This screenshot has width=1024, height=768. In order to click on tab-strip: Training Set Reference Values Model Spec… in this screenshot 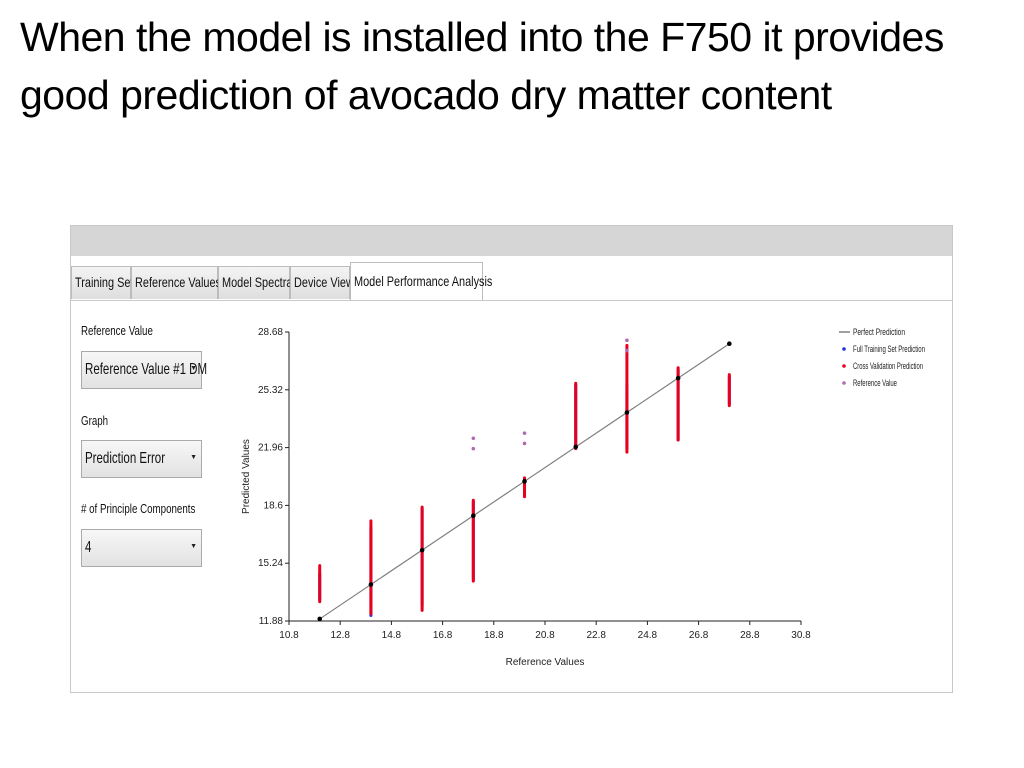, I will do `click(511, 281)`.